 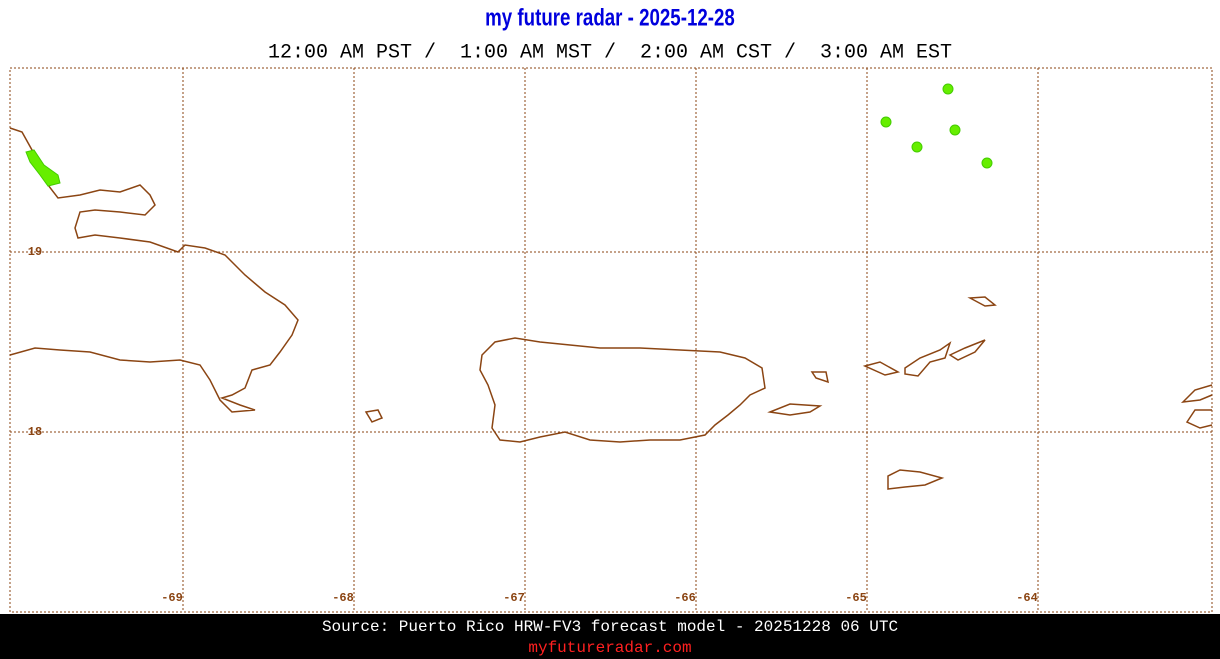 What do you see at coordinates (610, 17) in the screenshot?
I see `title: my future radar - 2025-12-28` at bounding box center [610, 17].